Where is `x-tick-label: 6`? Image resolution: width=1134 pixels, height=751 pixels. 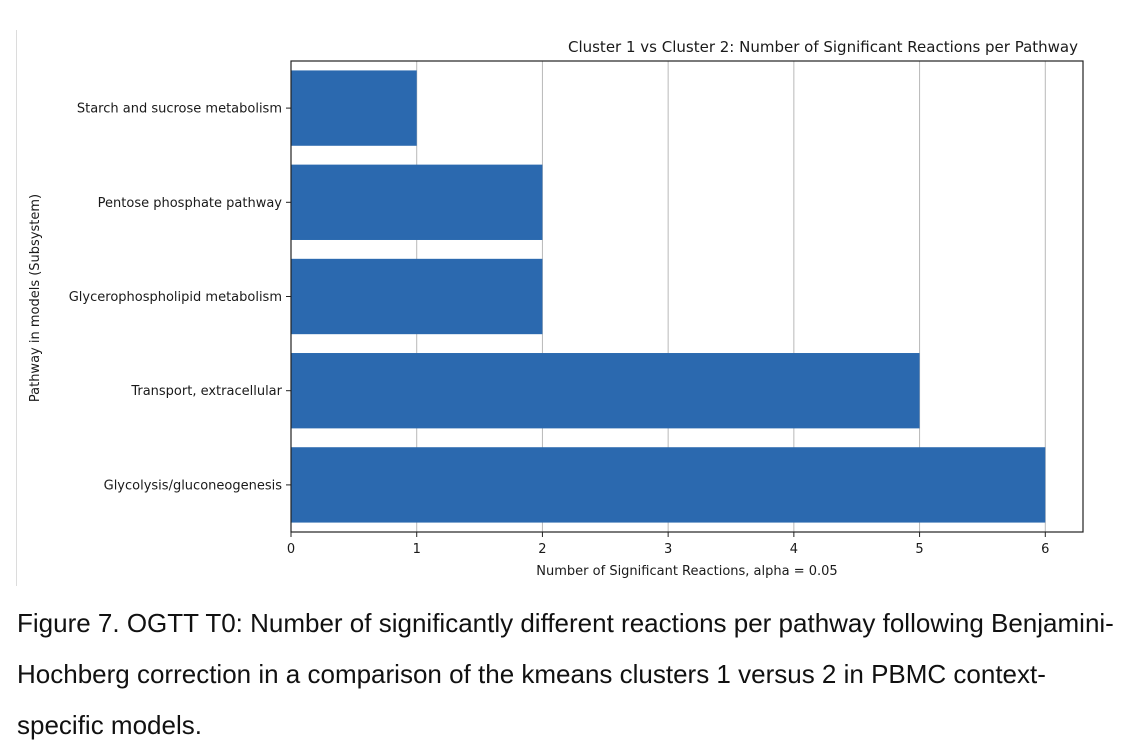 x-tick-label: 6 is located at coordinates (1045, 549).